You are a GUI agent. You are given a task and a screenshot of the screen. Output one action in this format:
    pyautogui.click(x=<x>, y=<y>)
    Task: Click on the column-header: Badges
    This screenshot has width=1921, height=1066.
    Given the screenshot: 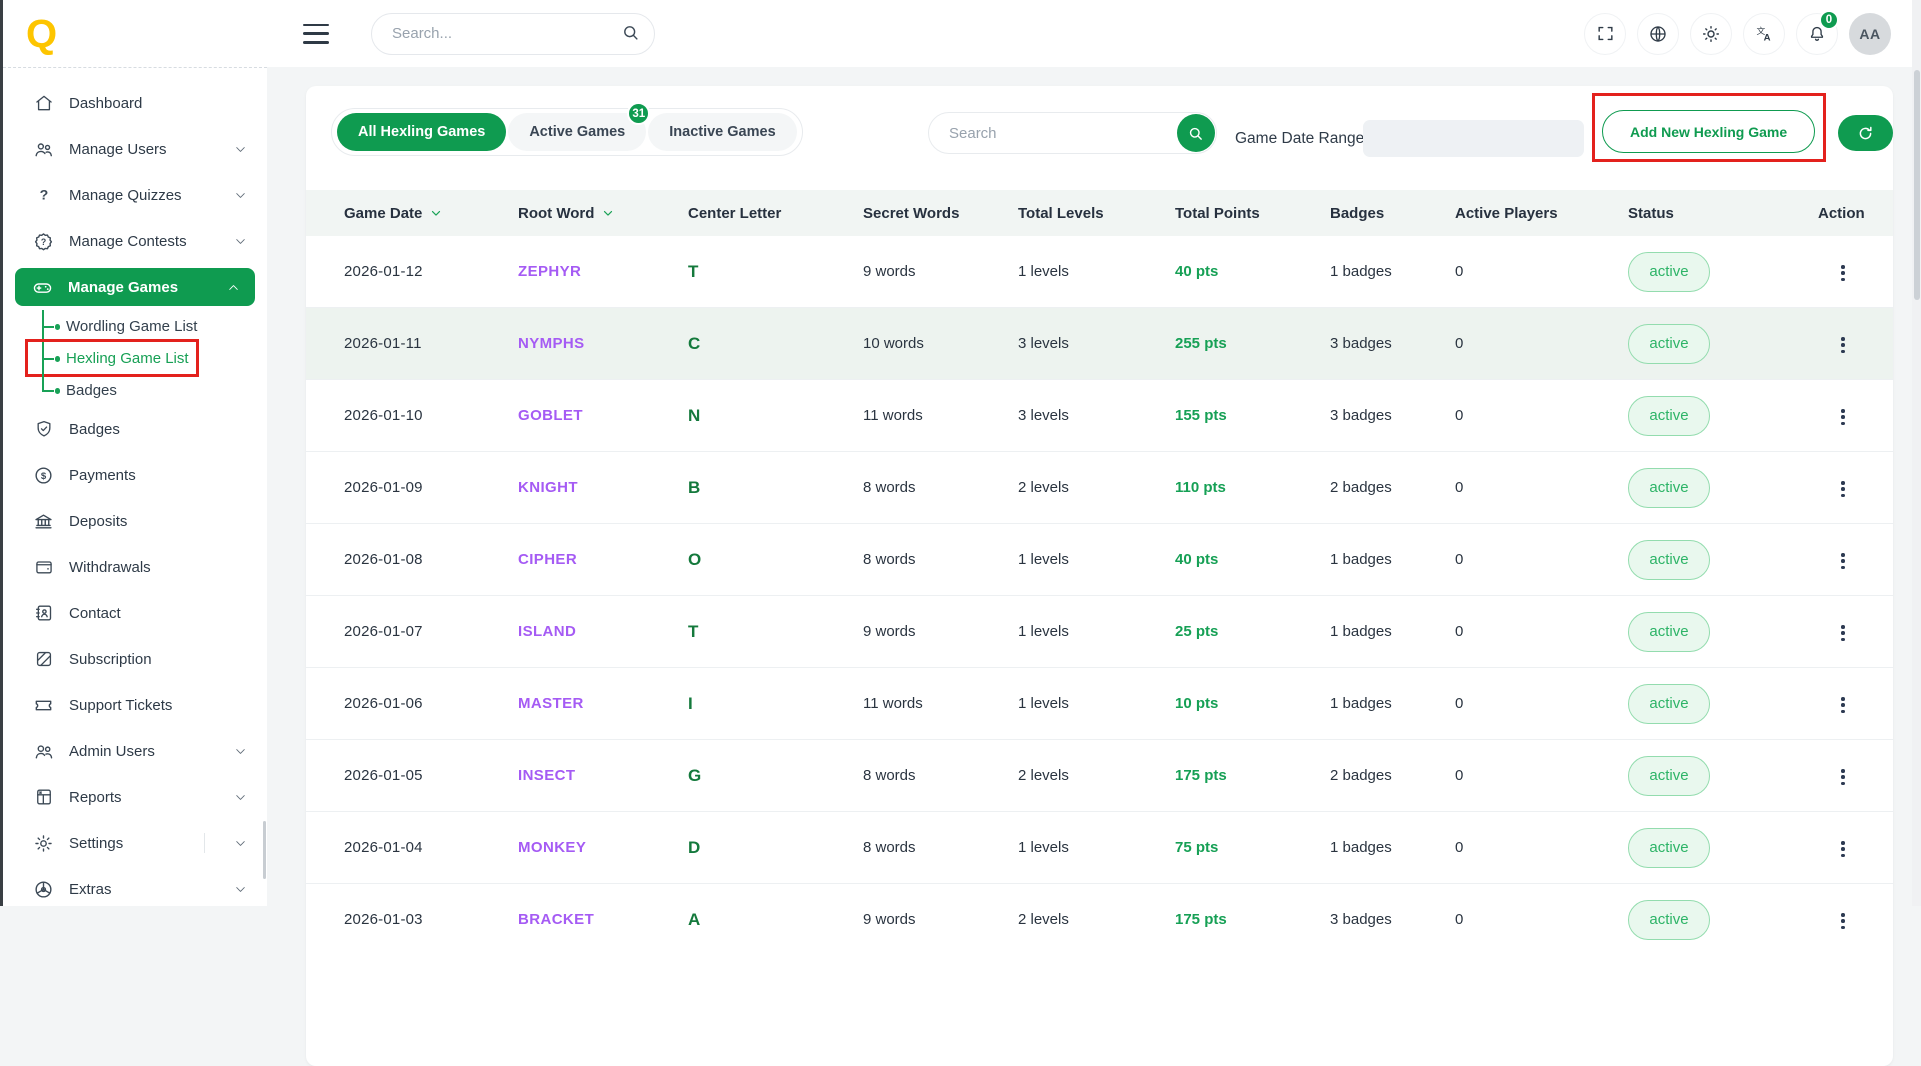 What is the action you would take?
    pyautogui.click(x=1392, y=213)
    